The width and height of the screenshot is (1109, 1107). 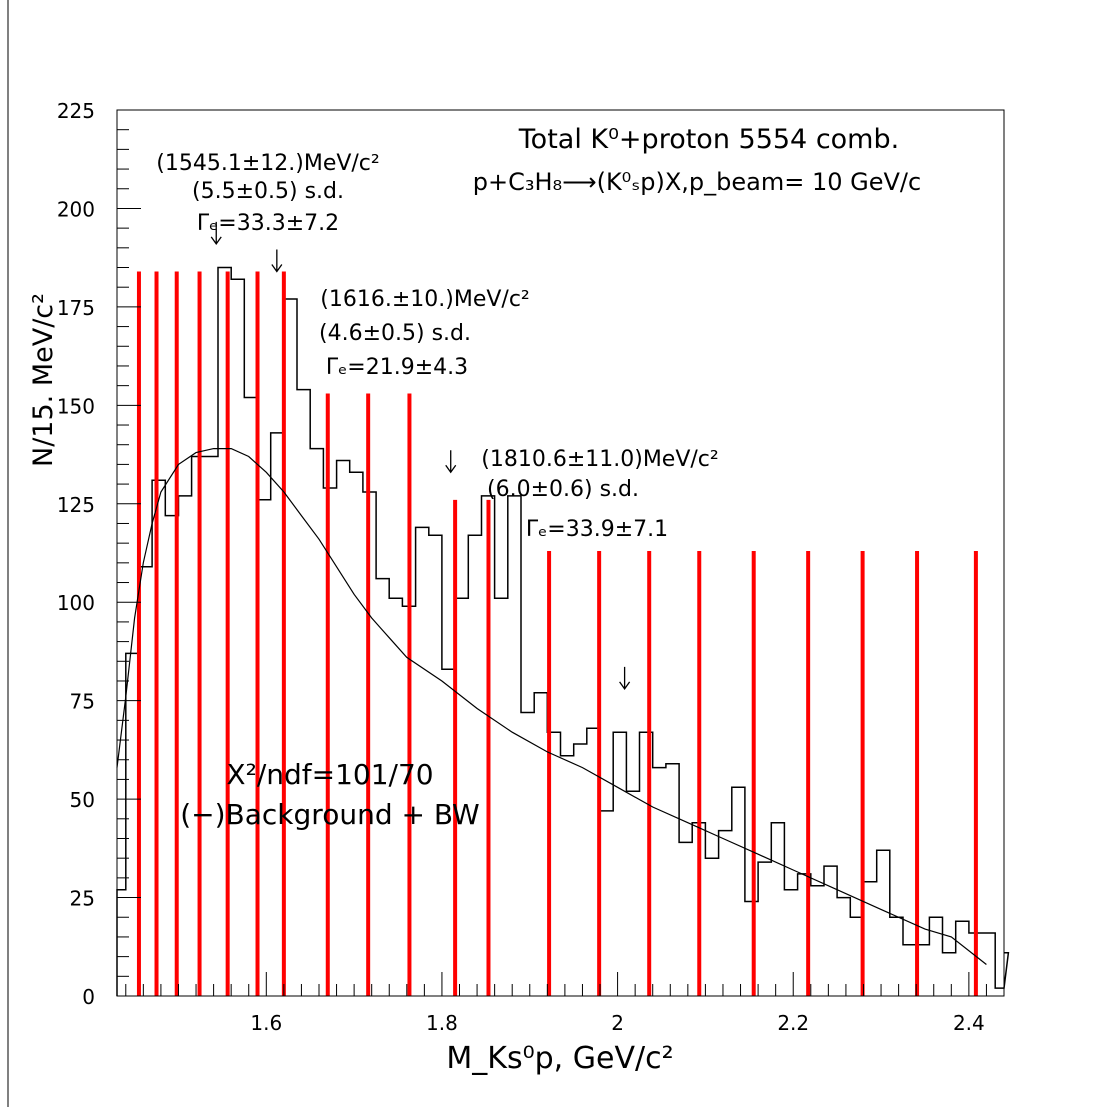 I want to click on x-tick-label-2: 2, so click(x=617, y=1023).